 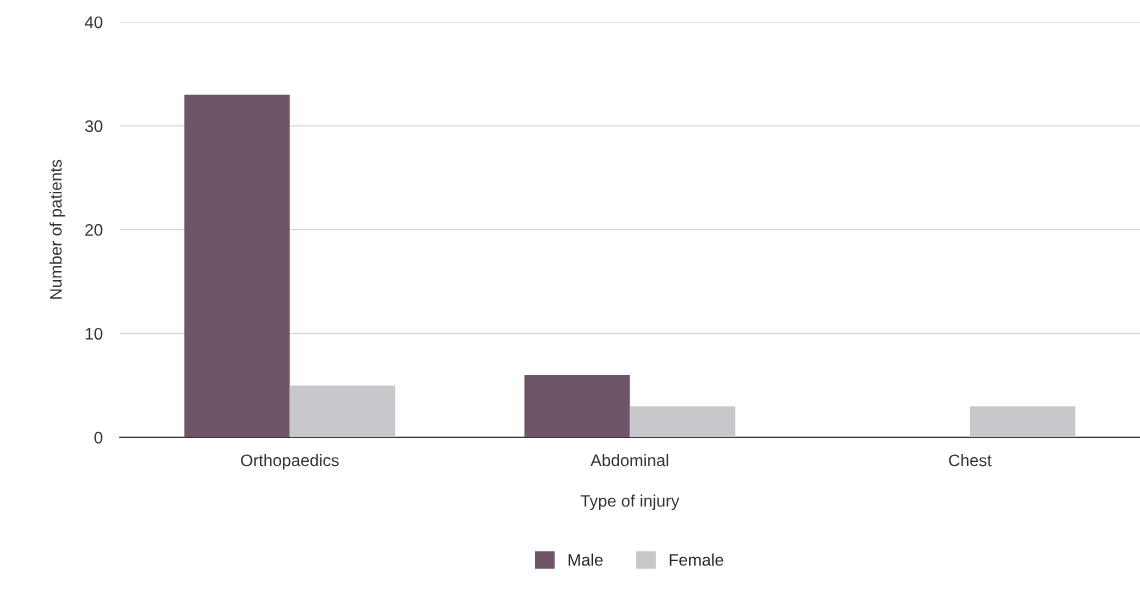 I want to click on x-tick-label: Abdominal, so click(x=629, y=460).